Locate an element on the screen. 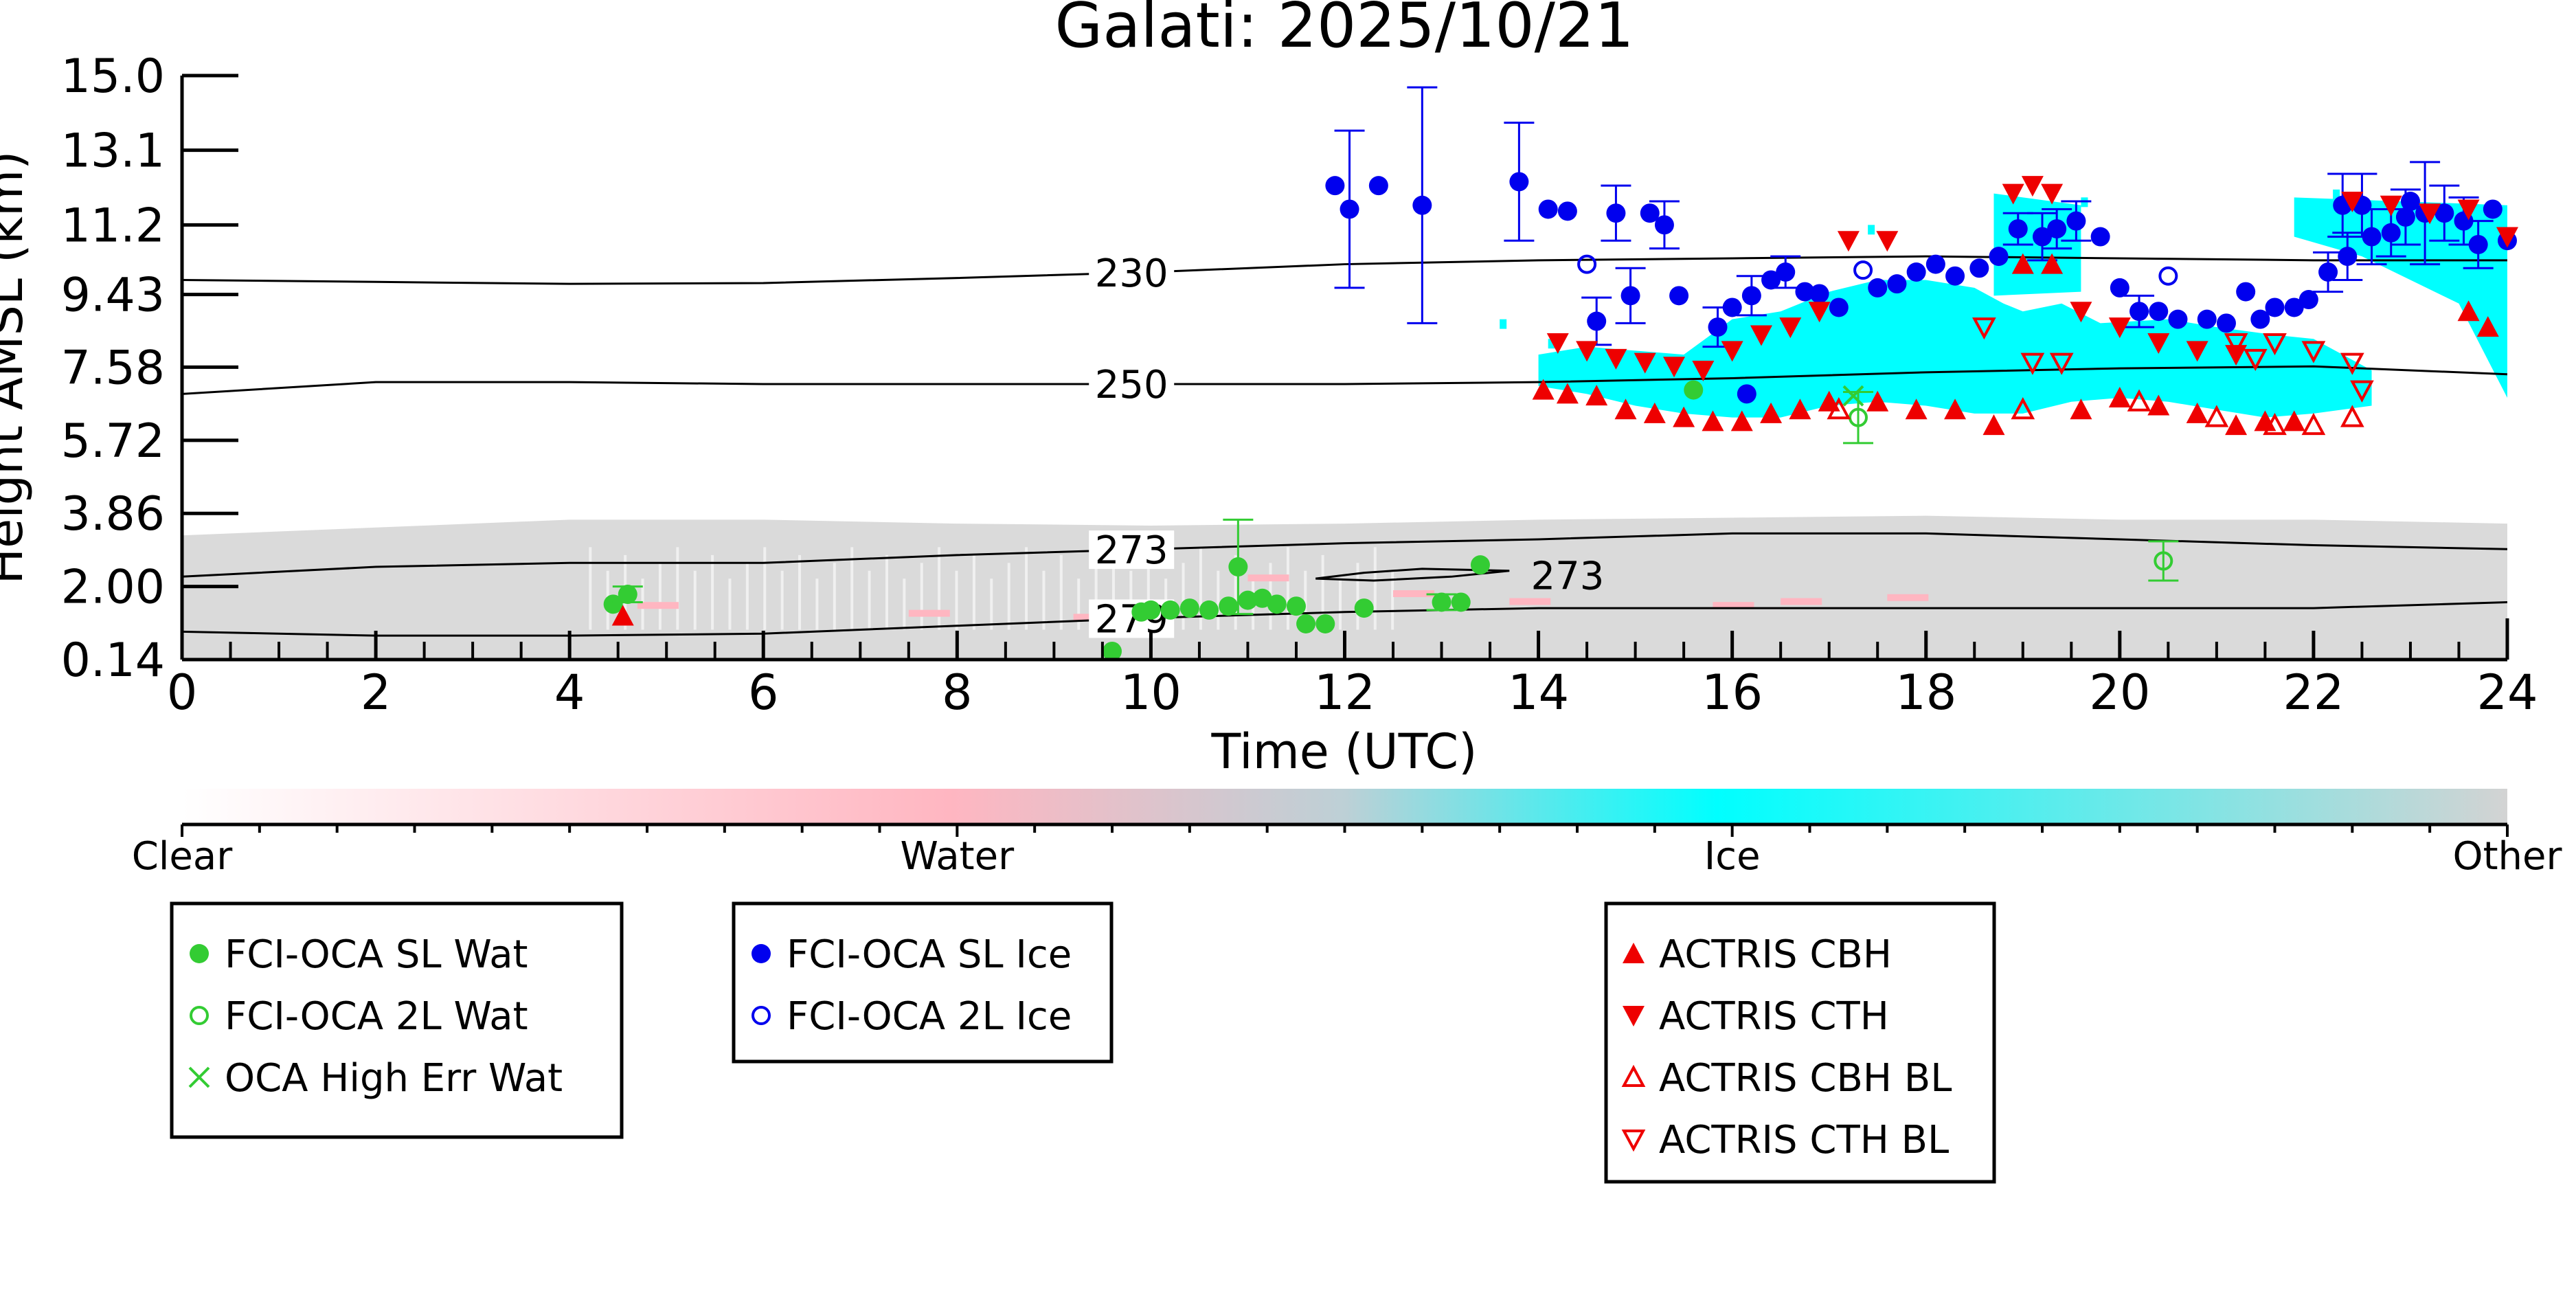  ice-class-speck is located at coordinates (1503, 324).